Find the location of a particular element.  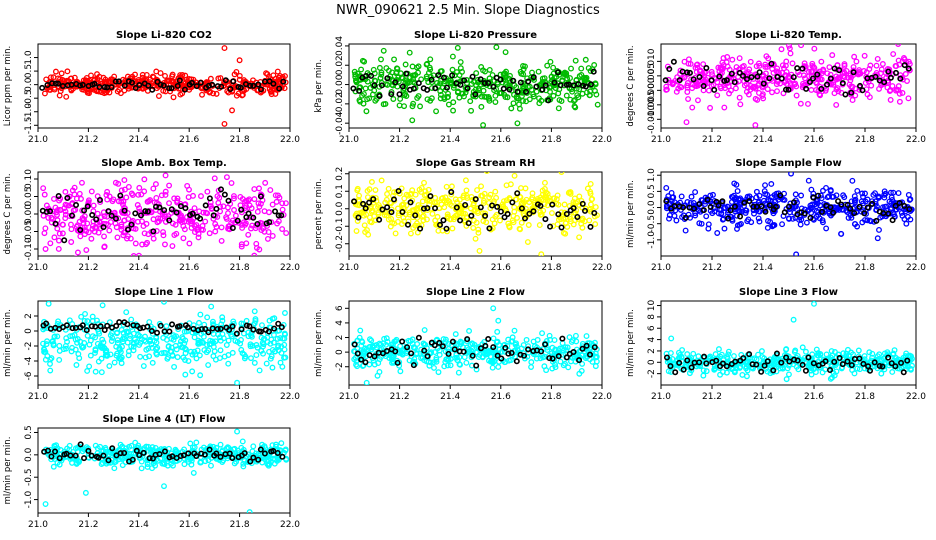

y-tick-label: -1.0 is located at coordinates (652, 240).